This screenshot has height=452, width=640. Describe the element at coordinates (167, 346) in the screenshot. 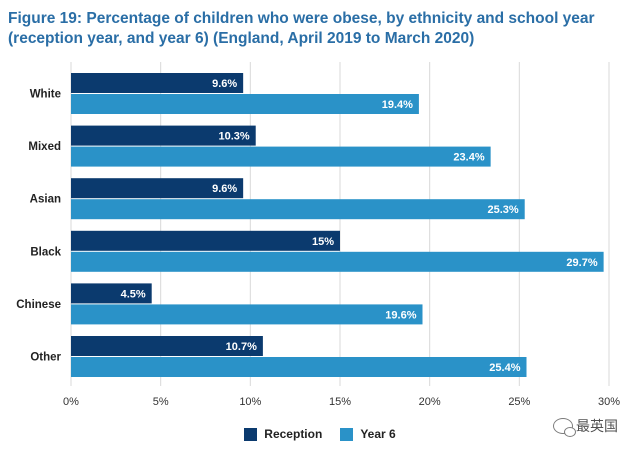

I see `bar-reception-other` at that location.